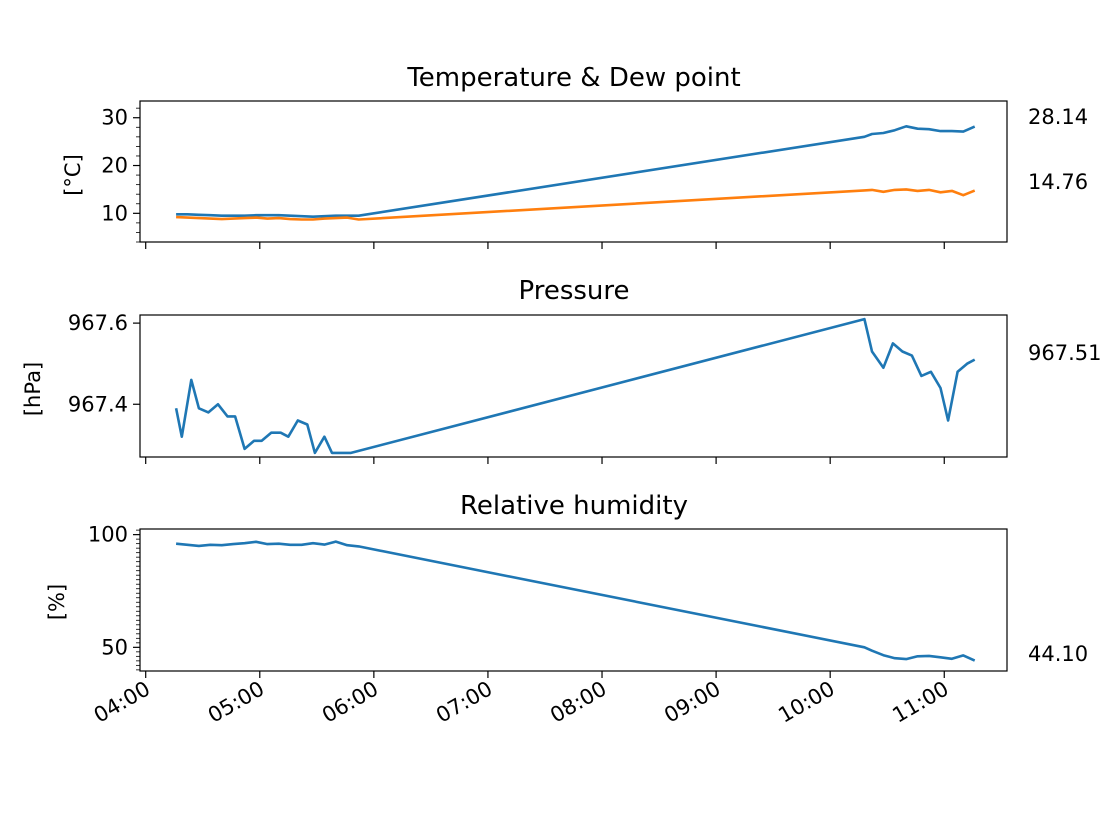 This screenshot has width=1120, height=840. What do you see at coordinates (57, 602) in the screenshot?
I see `humidity-ylabel: [%]` at bounding box center [57, 602].